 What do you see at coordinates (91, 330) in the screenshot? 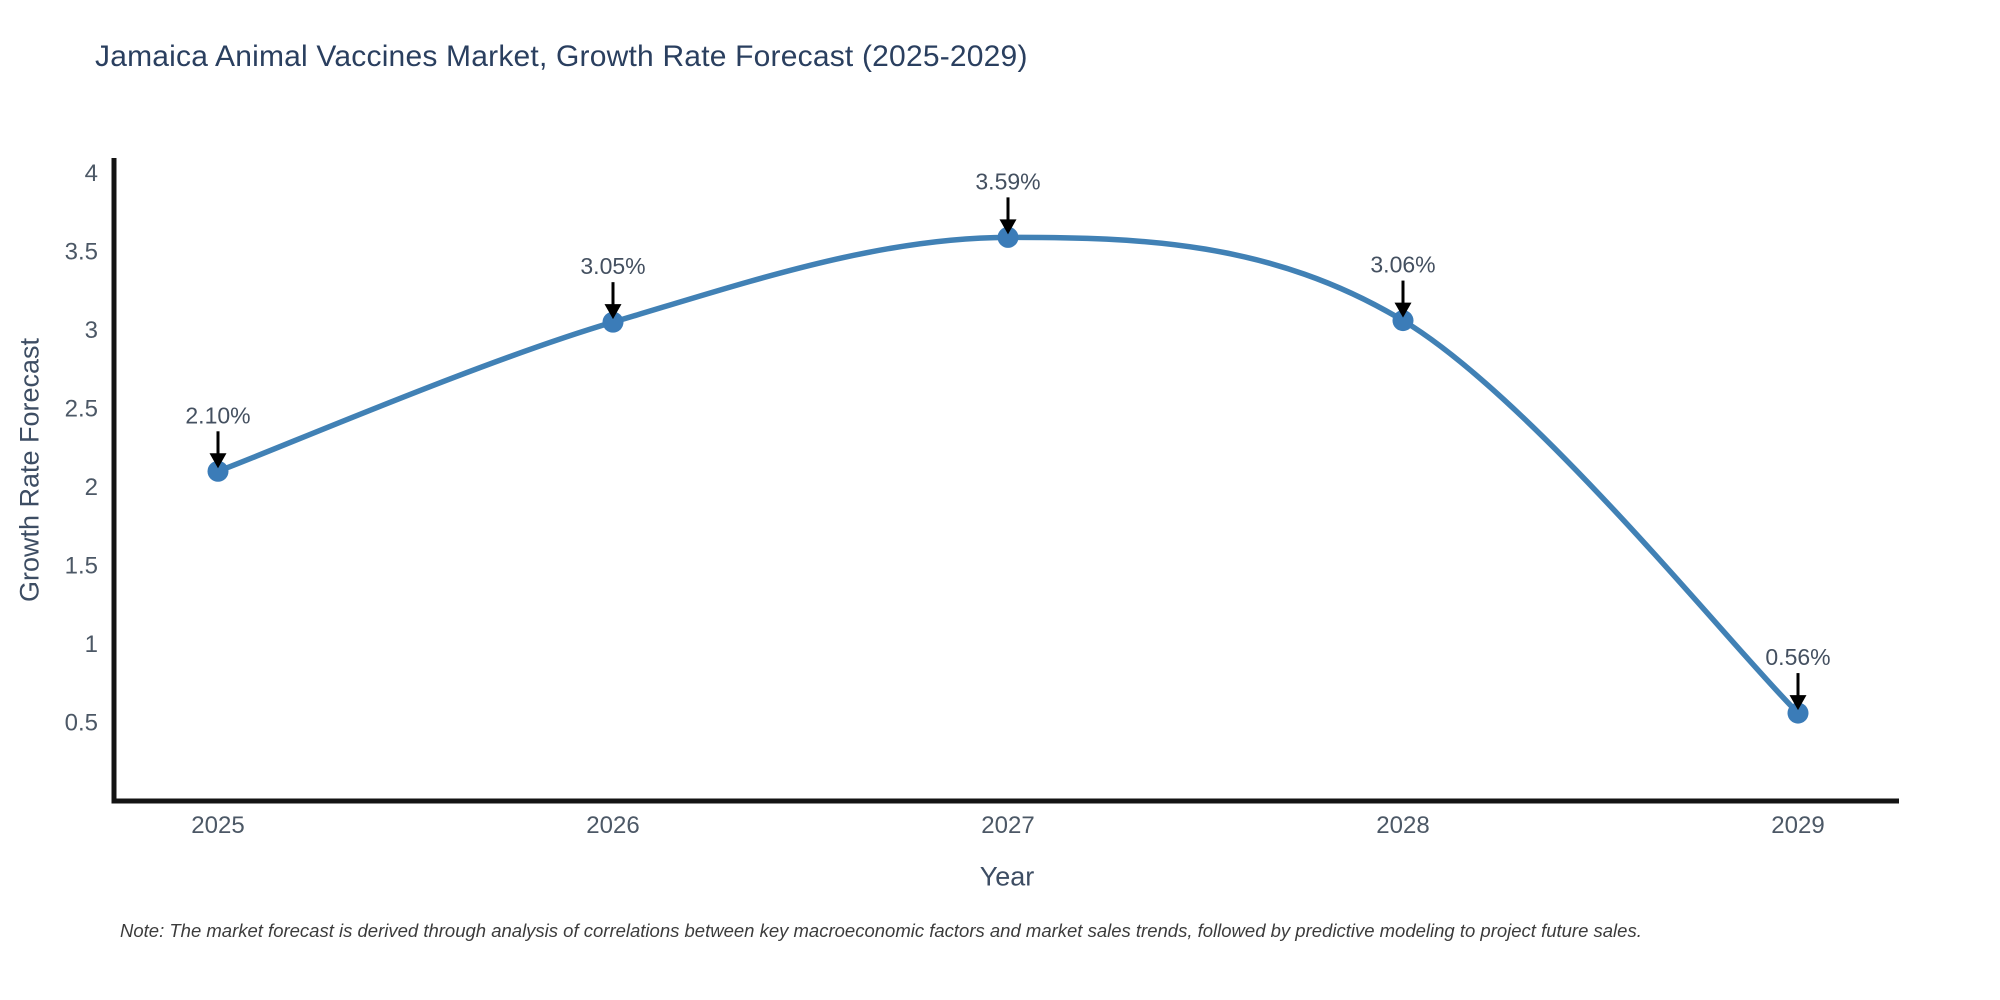
I see `y-tick-label-3: 3` at bounding box center [91, 330].